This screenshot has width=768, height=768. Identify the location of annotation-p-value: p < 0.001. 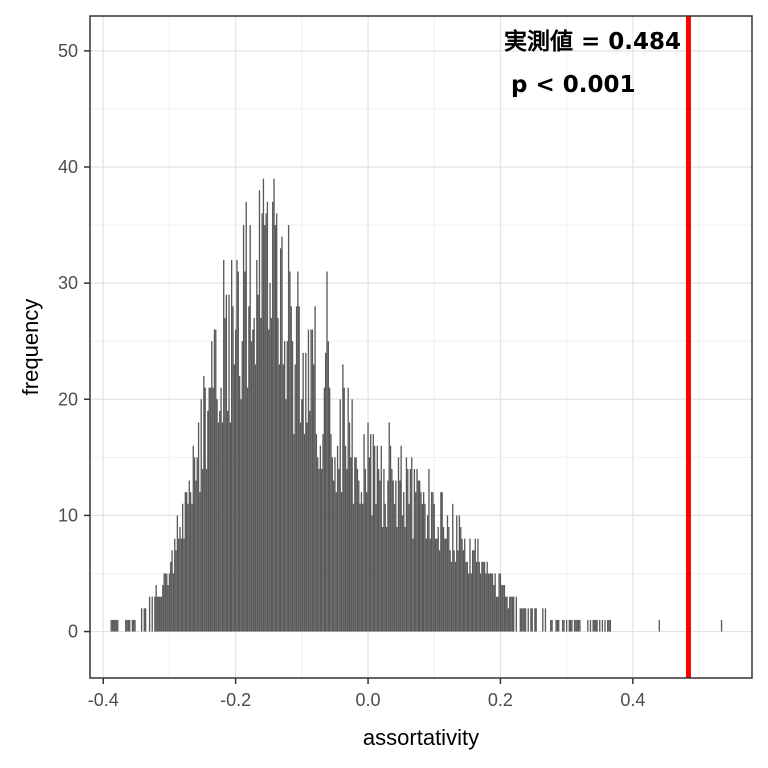
(573, 85).